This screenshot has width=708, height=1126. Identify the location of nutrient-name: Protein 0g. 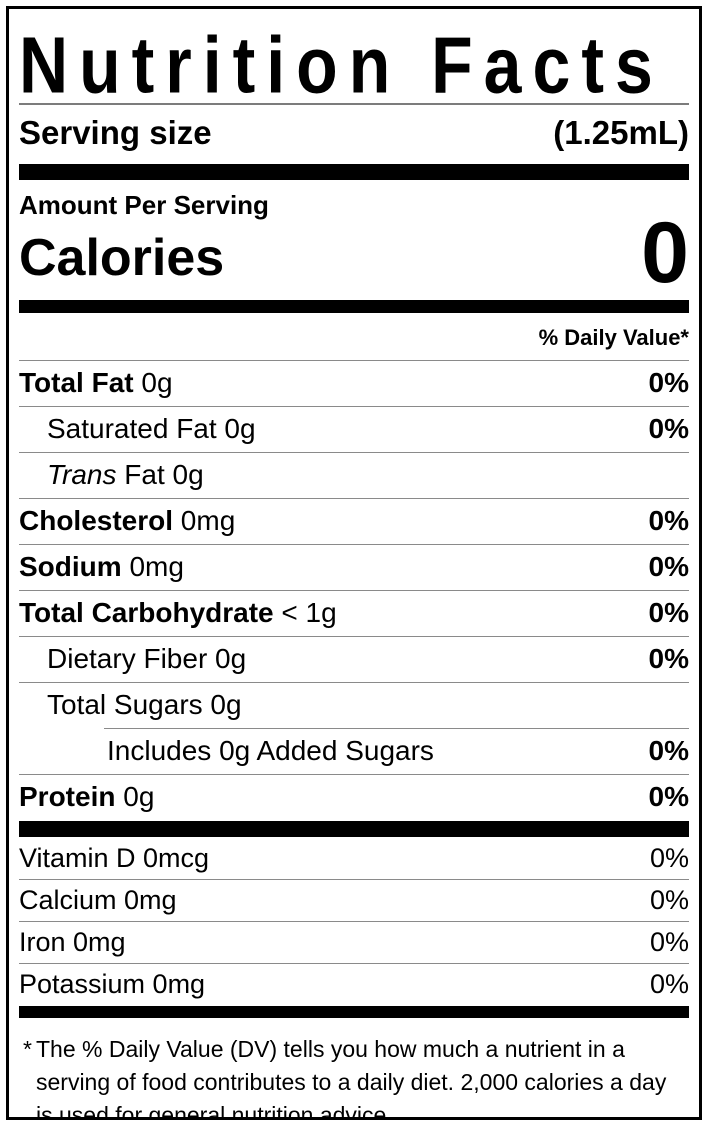
(87, 797).